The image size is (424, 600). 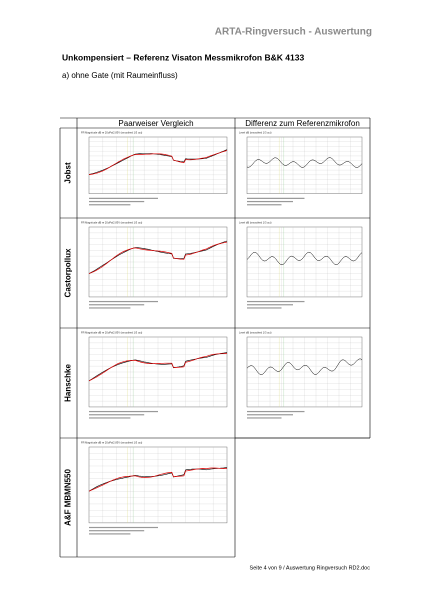 What do you see at coordinates (68, 173) in the screenshot?
I see `row-label: Jobst` at bounding box center [68, 173].